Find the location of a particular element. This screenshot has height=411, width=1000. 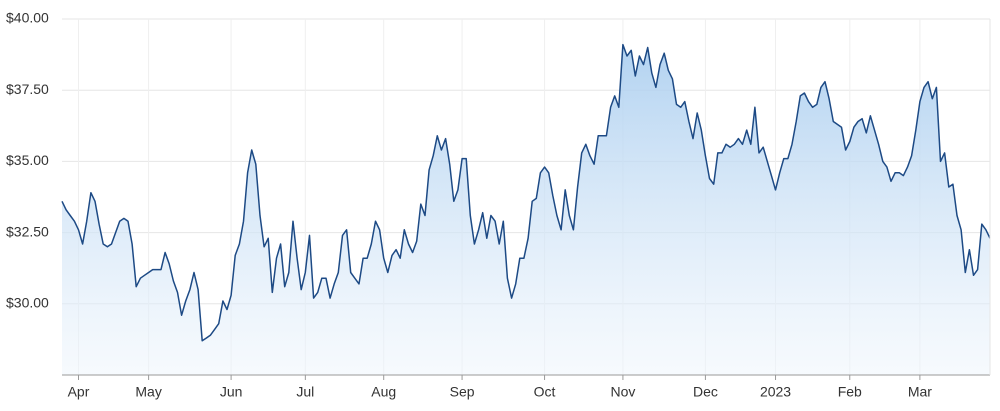

x-tick-label: Jul is located at coordinates (305, 392).